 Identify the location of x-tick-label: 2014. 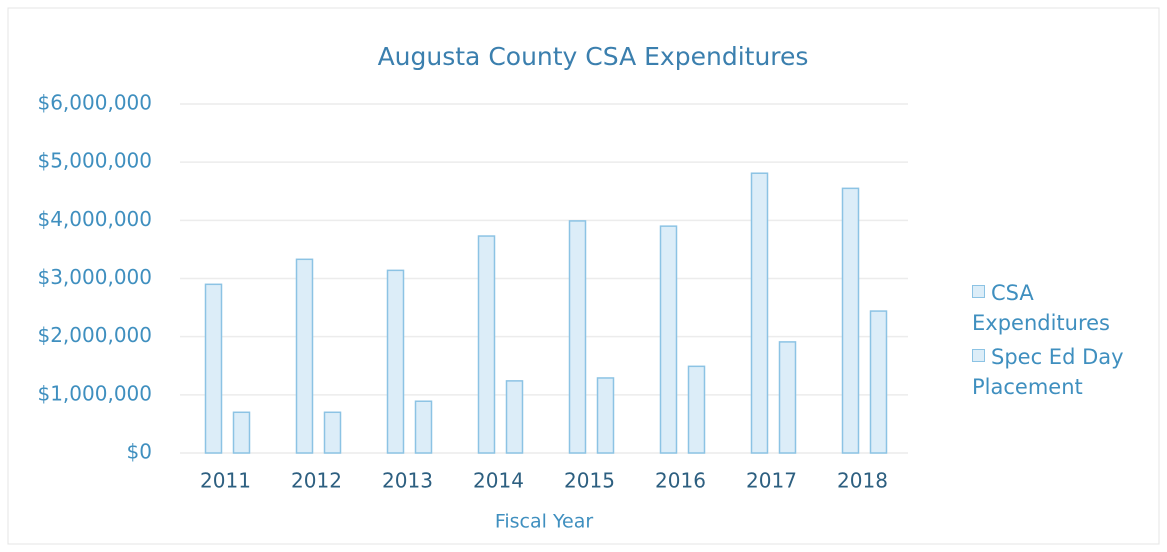
(498, 481).